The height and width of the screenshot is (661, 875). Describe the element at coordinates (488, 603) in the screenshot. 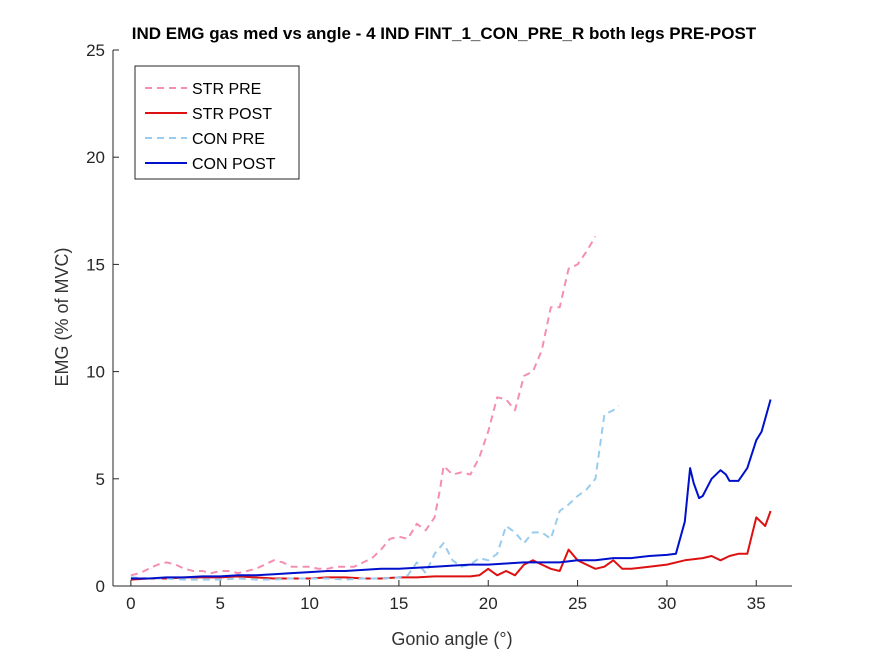

I see `x-tick-label: 20` at that location.